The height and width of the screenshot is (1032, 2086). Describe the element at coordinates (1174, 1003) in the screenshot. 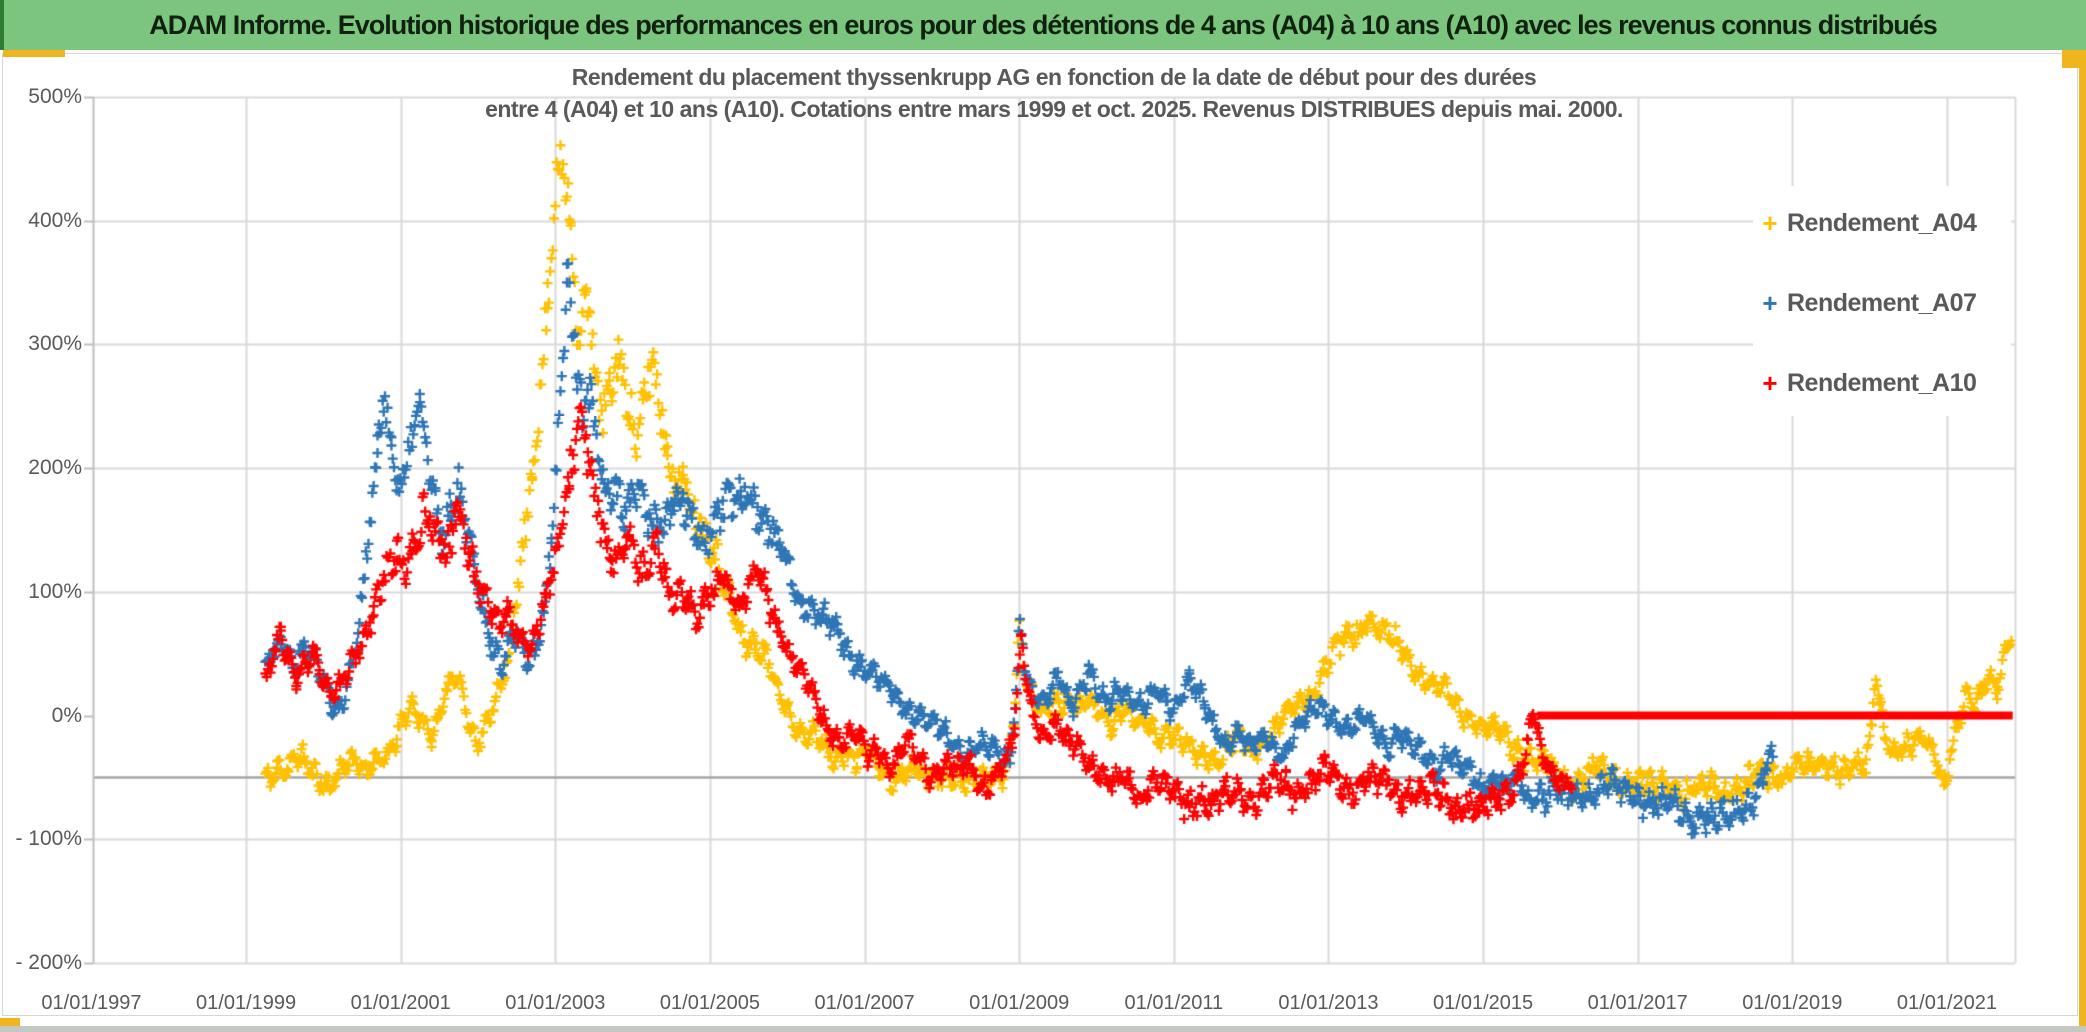

I see `x-axis-tick-label: 01/01/2011` at that location.